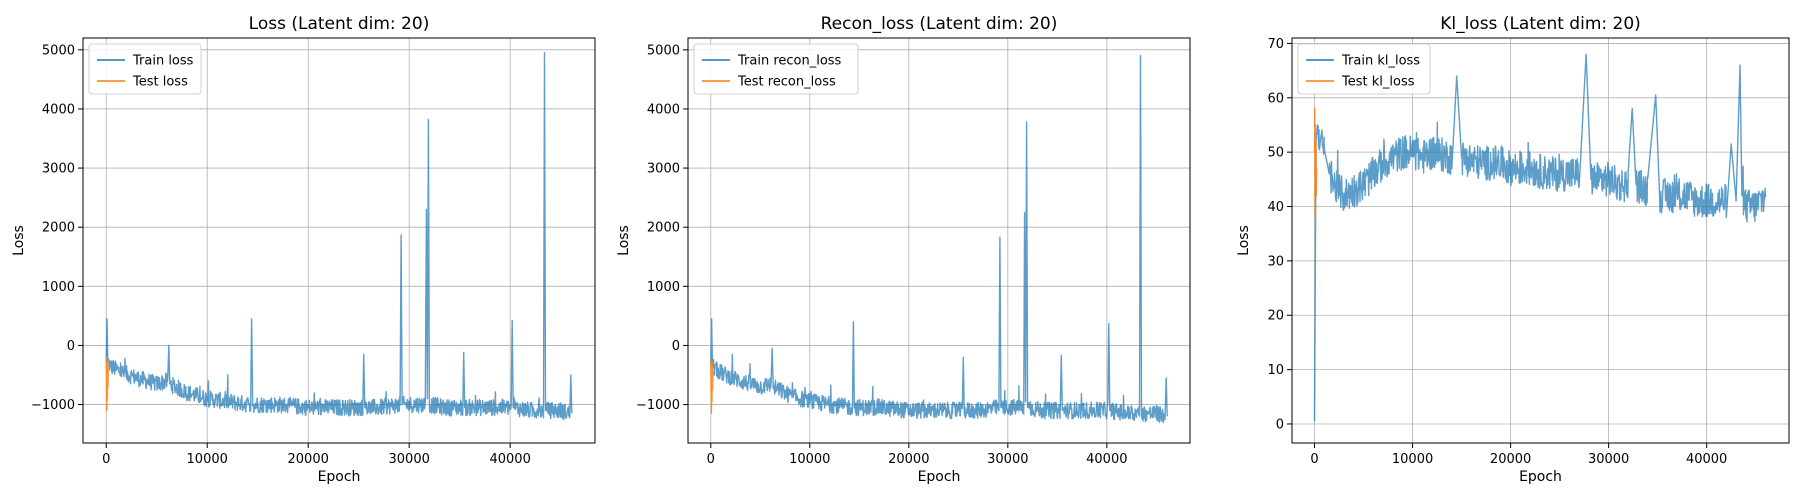 The width and height of the screenshot is (1800, 500). Describe the element at coordinates (1275, 316) in the screenshot. I see `y-tick-label: 20` at that location.